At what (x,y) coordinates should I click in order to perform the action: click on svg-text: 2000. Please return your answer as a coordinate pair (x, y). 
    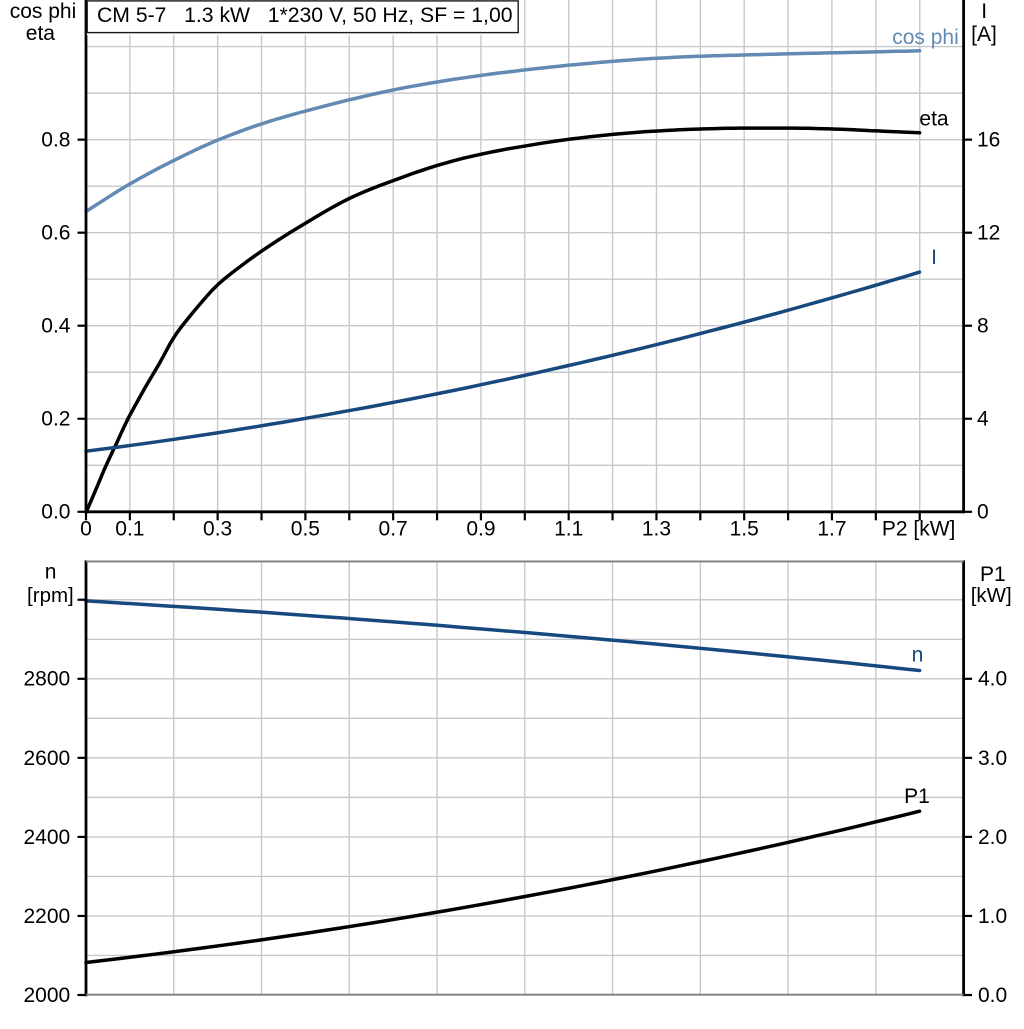
    Looking at the image, I should click on (46, 995).